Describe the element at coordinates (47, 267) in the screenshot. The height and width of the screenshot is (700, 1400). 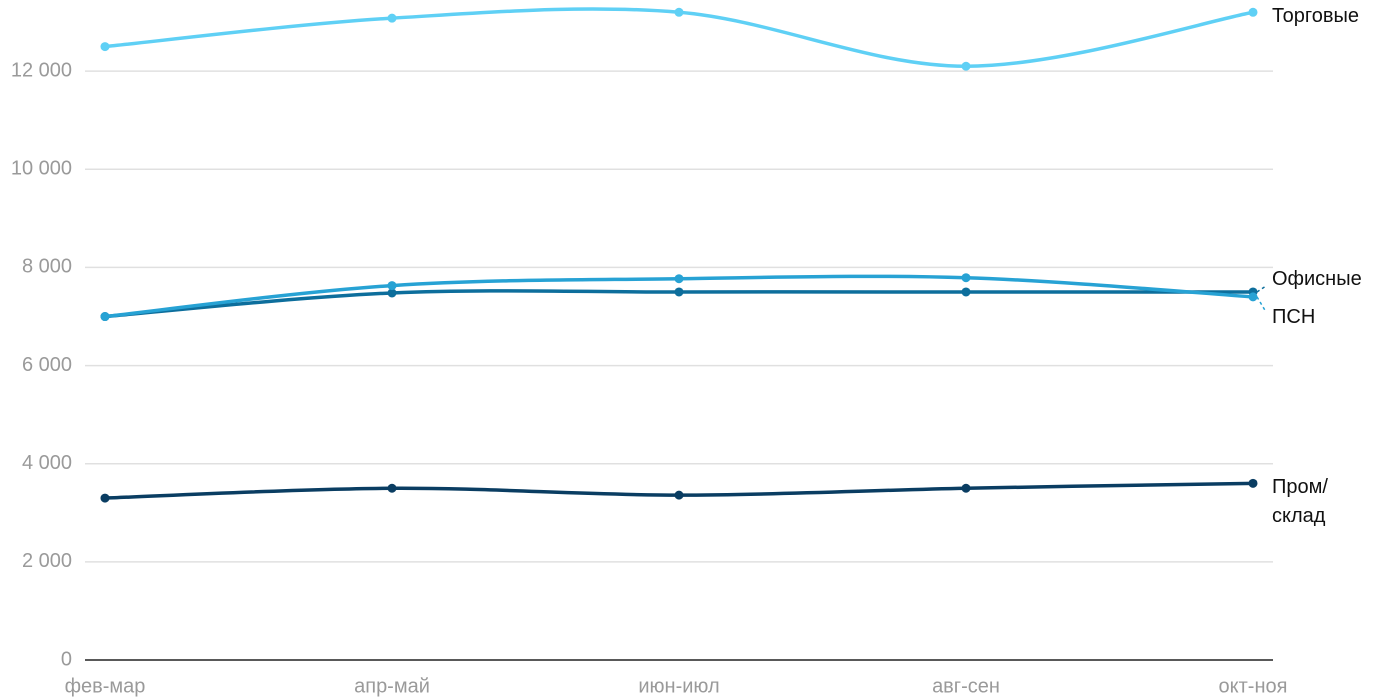
I see `y-tick-label: 8 000` at that location.